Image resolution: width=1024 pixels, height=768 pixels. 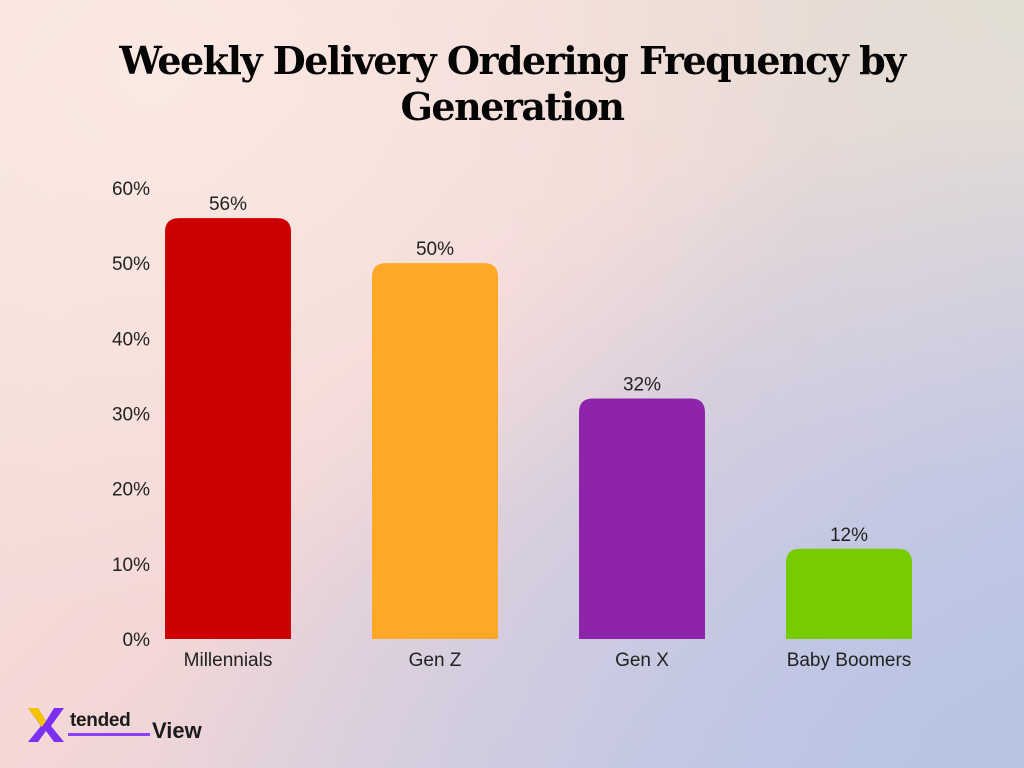 What do you see at coordinates (435, 249) in the screenshot?
I see `bar-value-label: 50%` at bounding box center [435, 249].